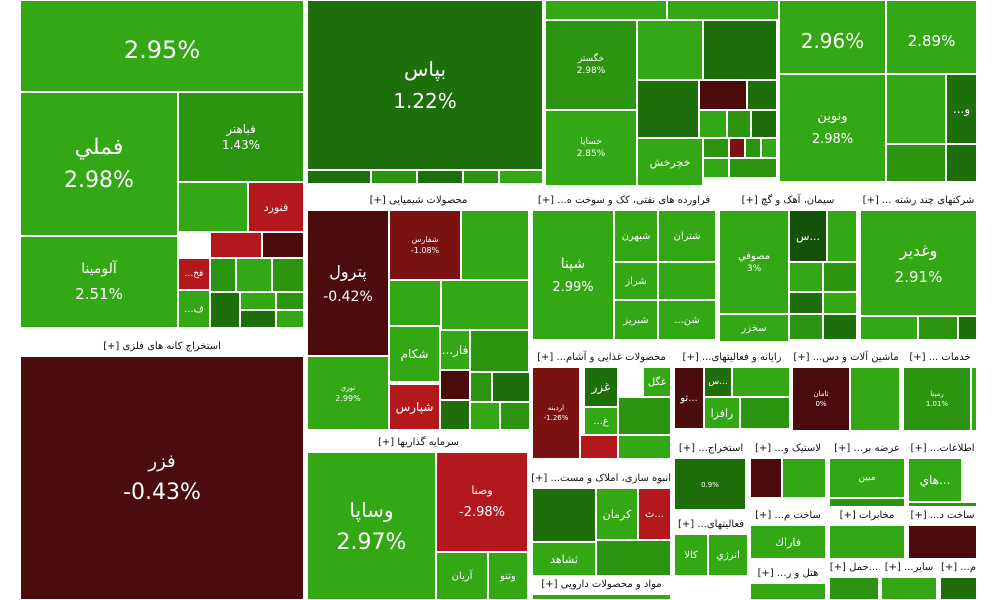 The width and height of the screenshot is (1000, 600). What do you see at coordinates (788, 574) in the screenshot?
I see `sector-header: هتل و ر... [+]` at bounding box center [788, 574].